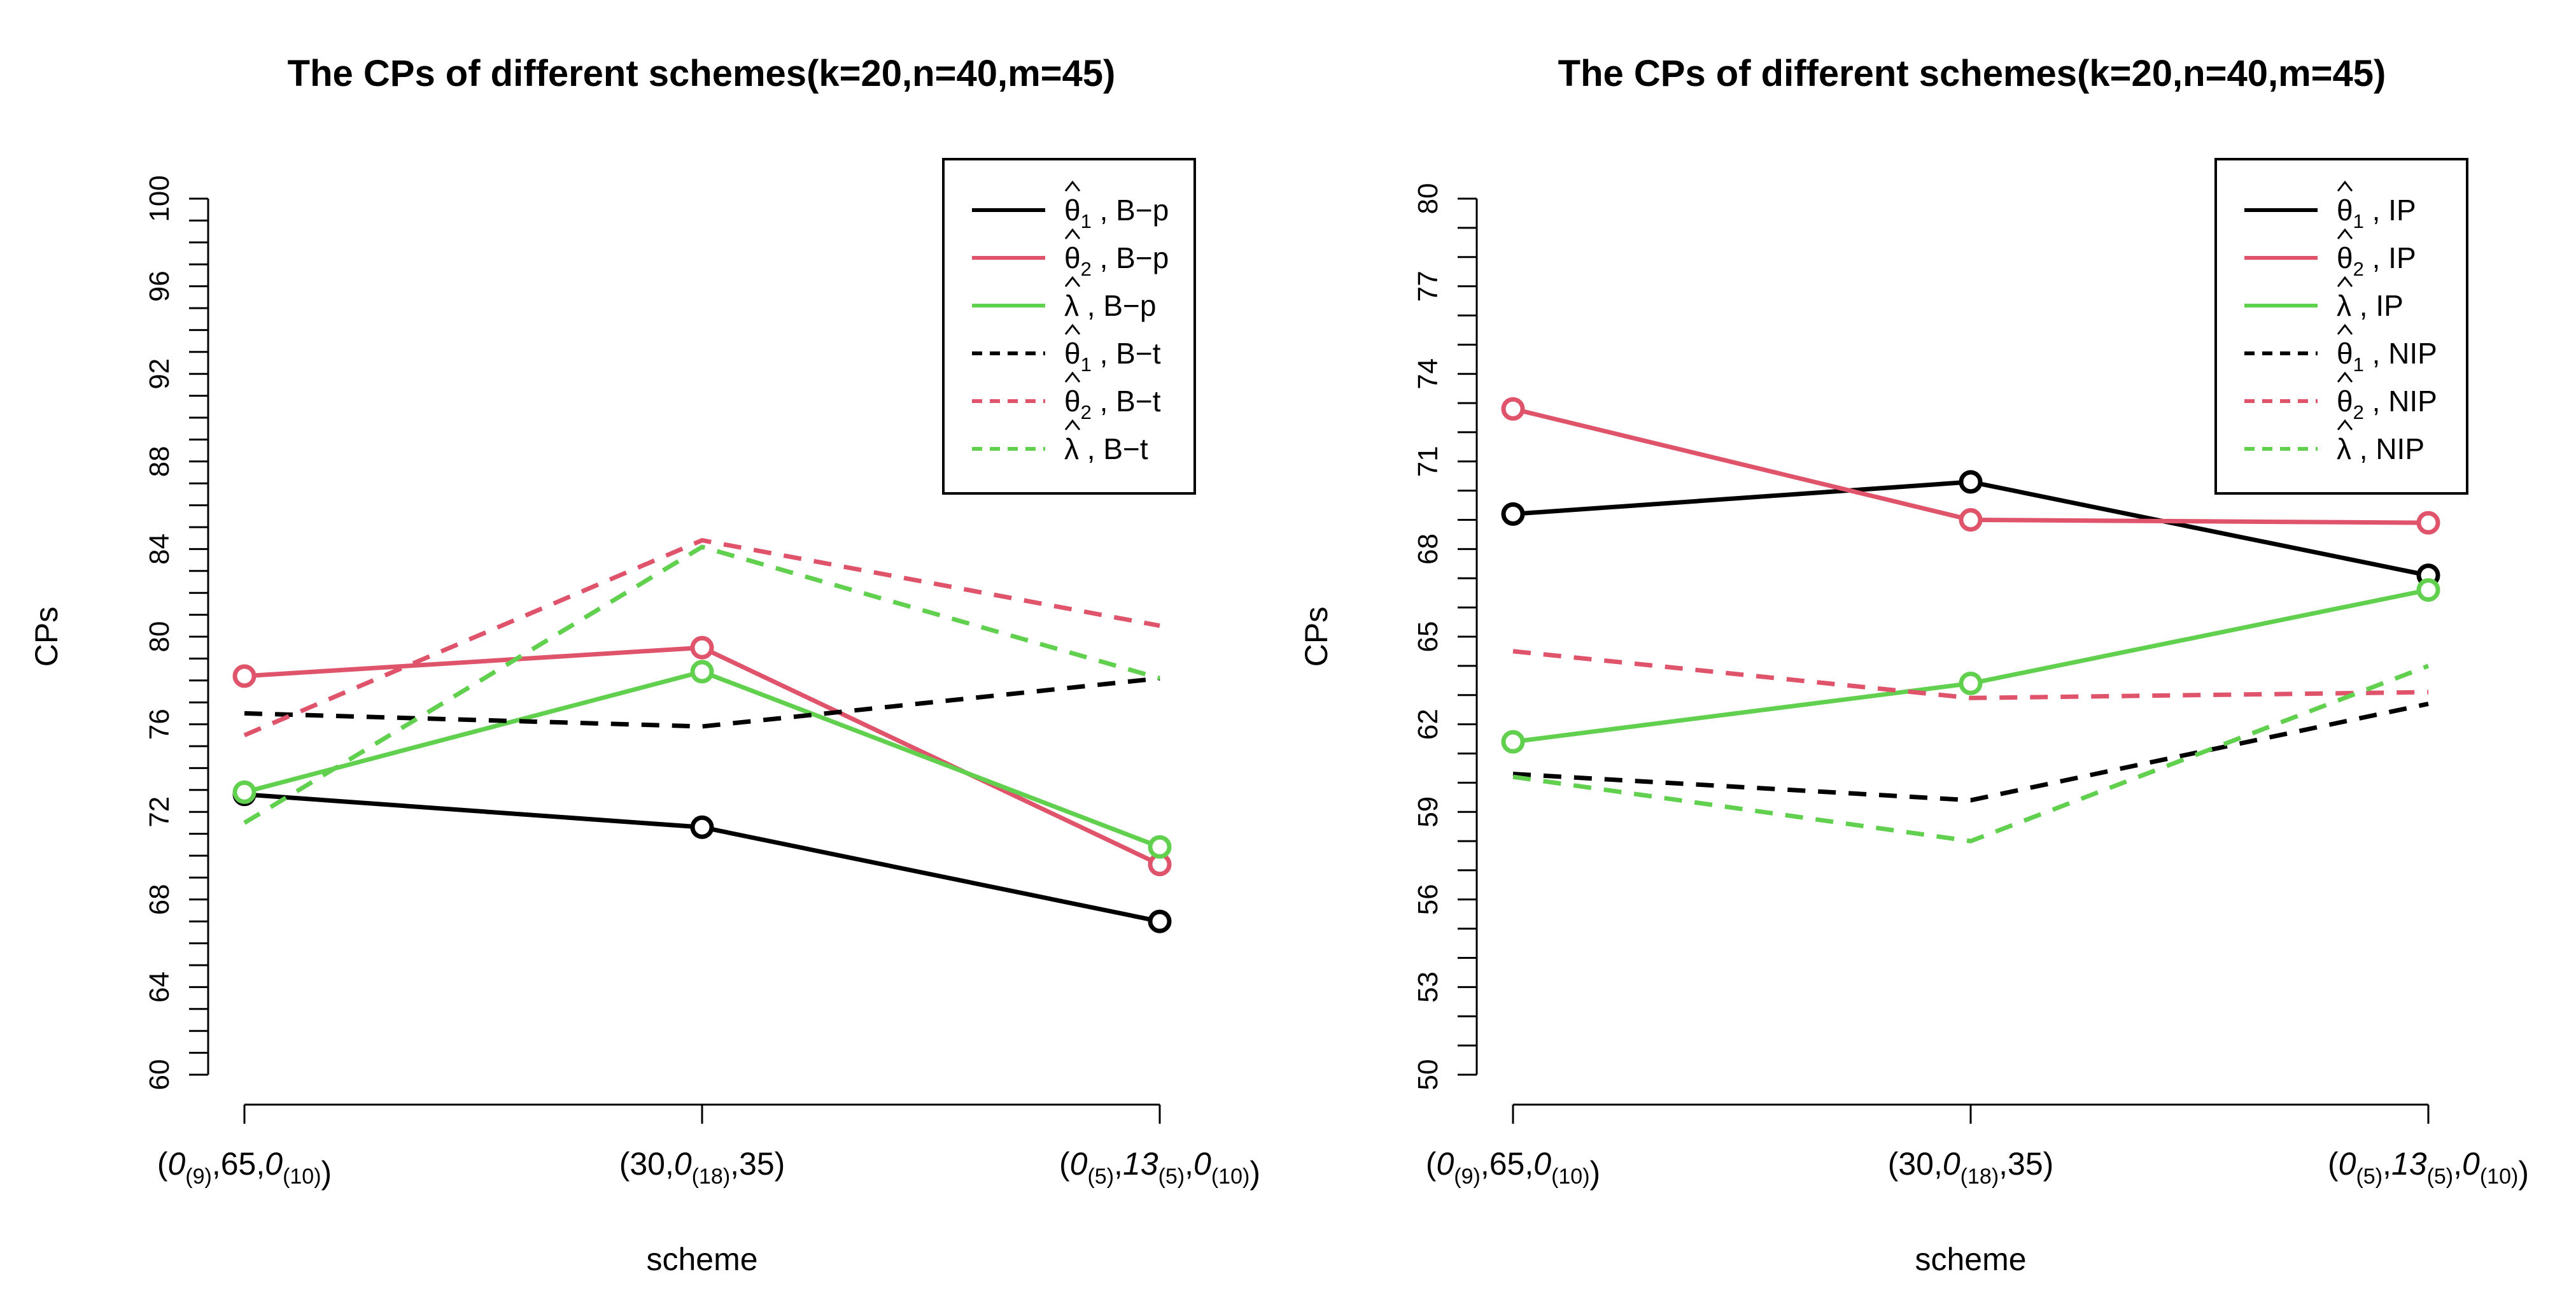  What do you see at coordinates (160, 198) in the screenshot?
I see `y-tick-label: 100` at bounding box center [160, 198].